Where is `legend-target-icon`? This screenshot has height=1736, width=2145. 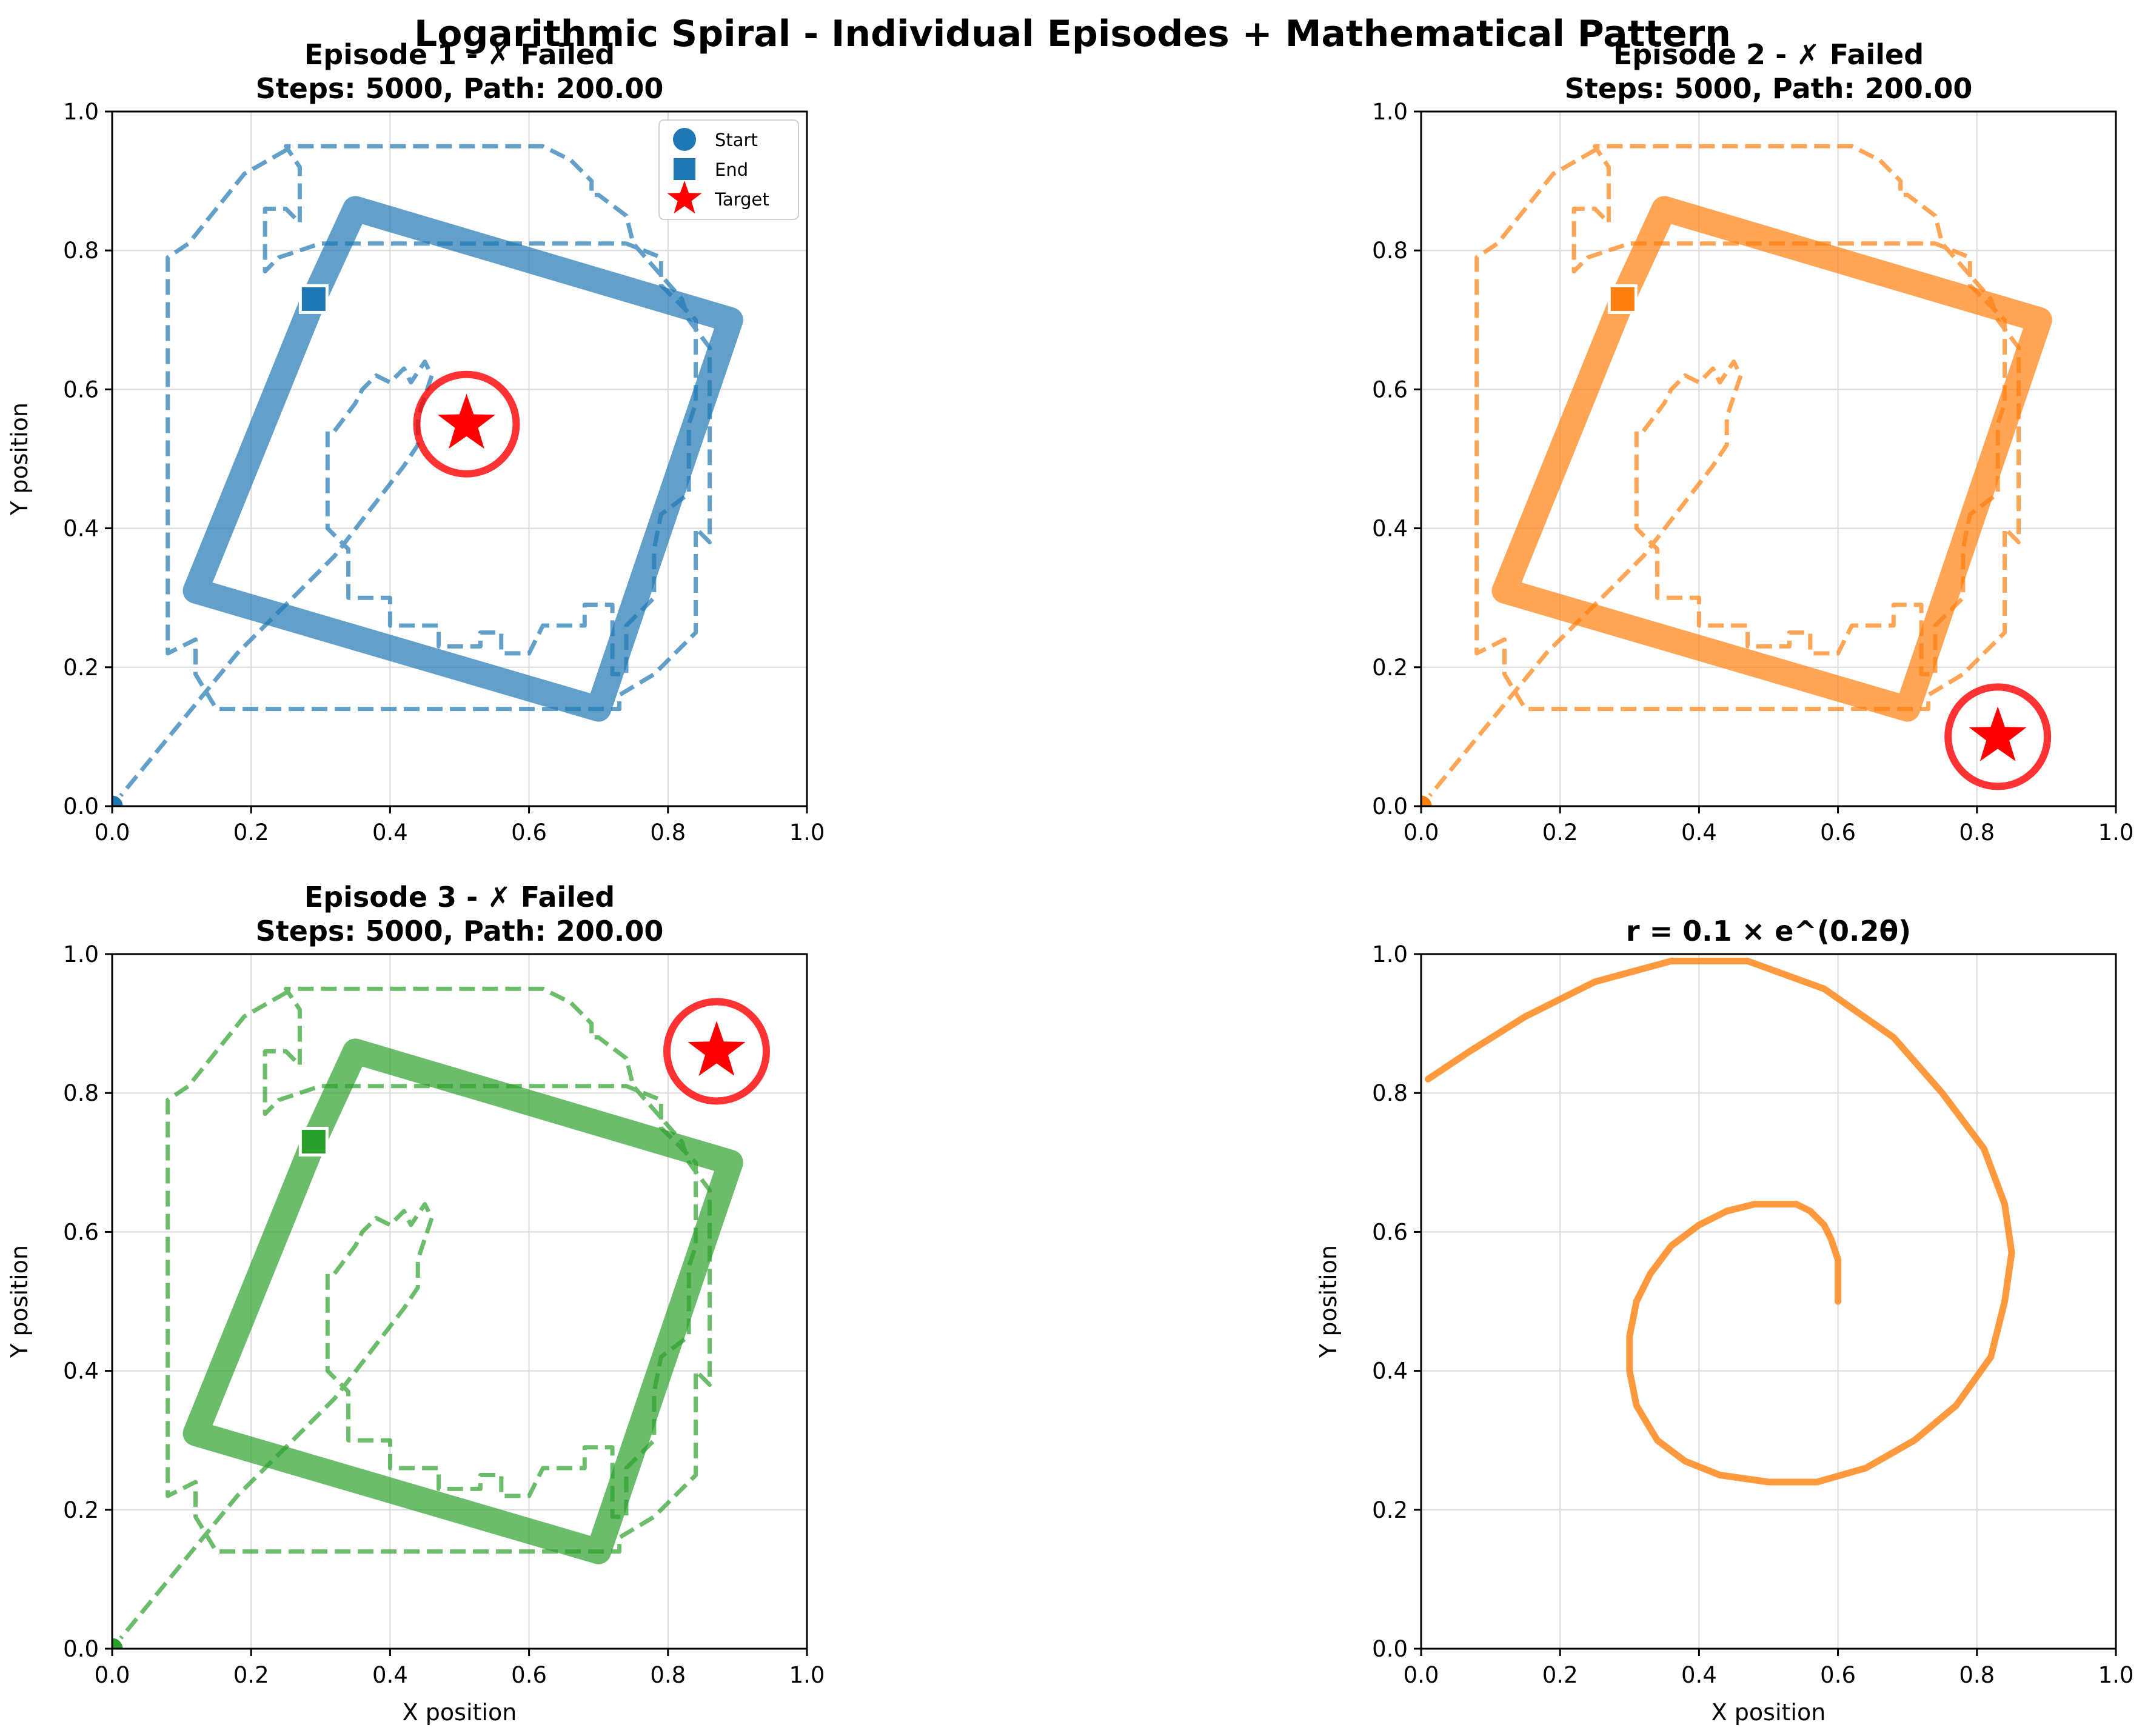 legend-target-icon is located at coordinates (684, 197).